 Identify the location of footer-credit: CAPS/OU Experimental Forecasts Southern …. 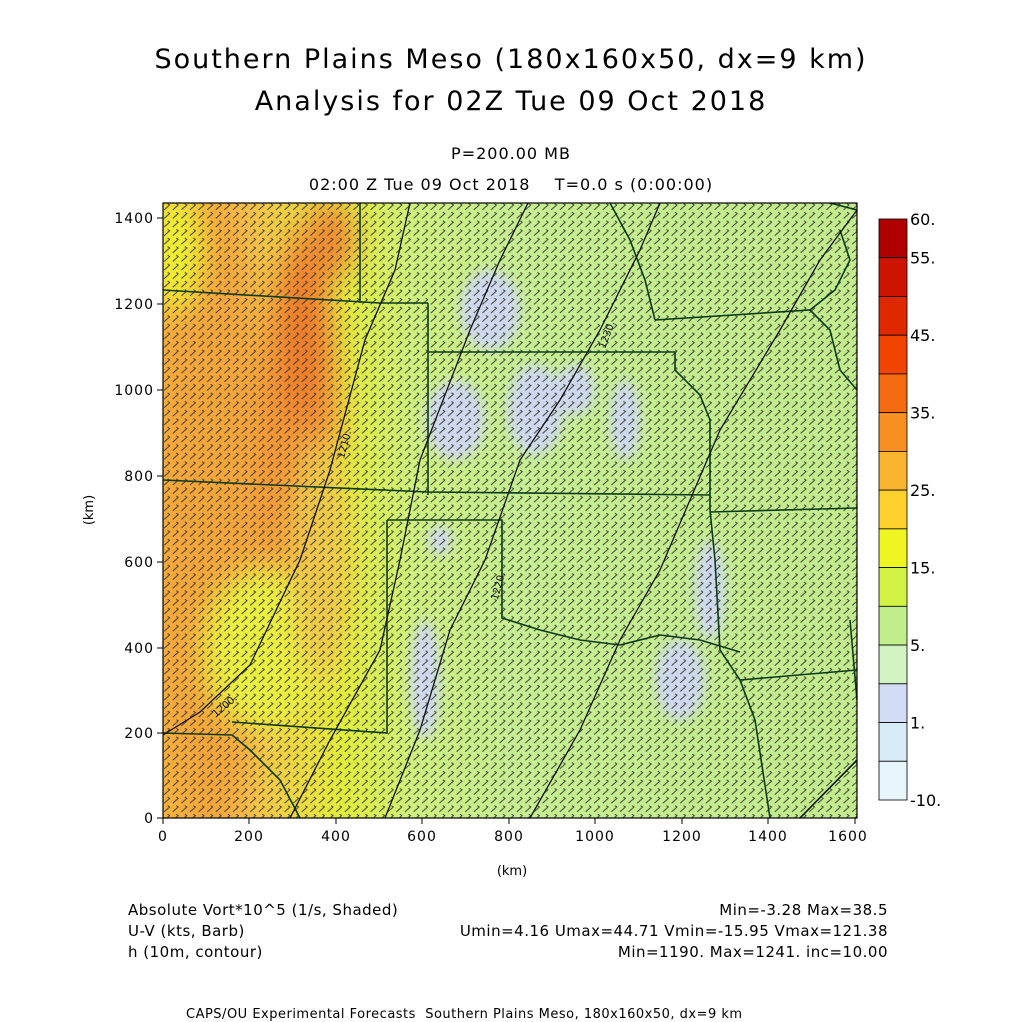
(464, 1014).